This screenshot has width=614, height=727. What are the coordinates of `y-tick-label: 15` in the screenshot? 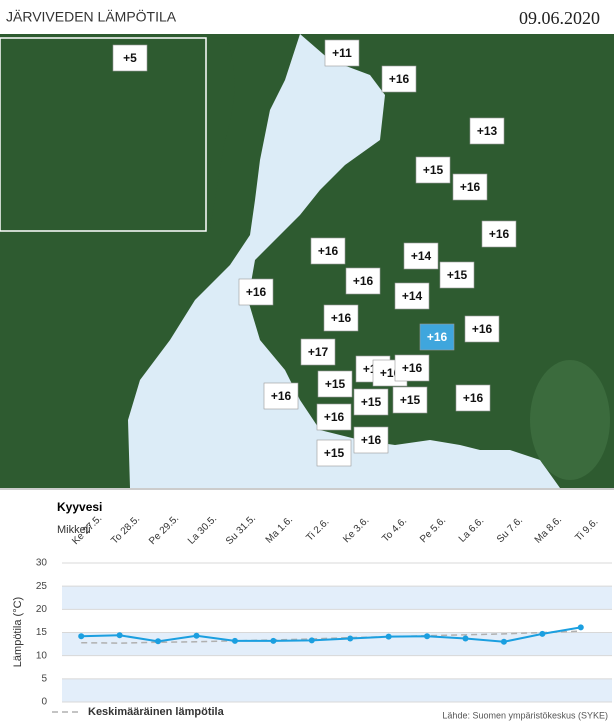 It's located at (42, 632).